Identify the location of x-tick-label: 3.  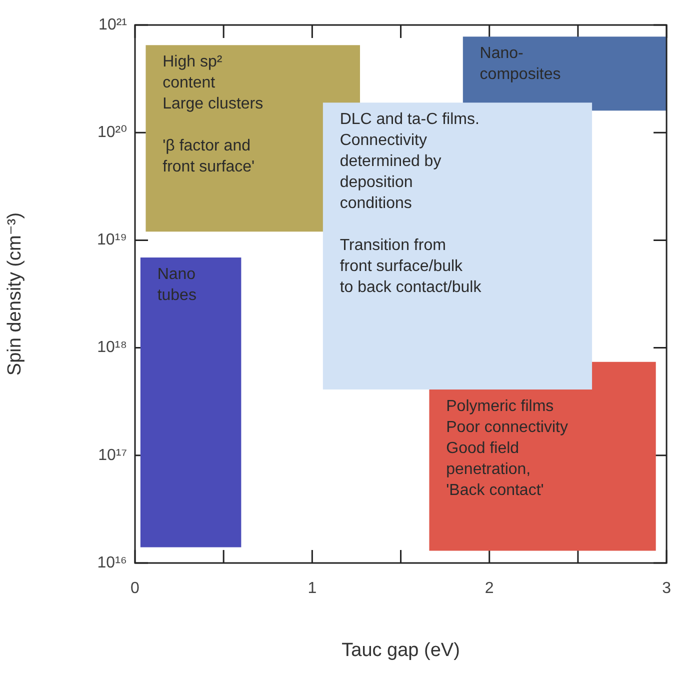
(667, 589).